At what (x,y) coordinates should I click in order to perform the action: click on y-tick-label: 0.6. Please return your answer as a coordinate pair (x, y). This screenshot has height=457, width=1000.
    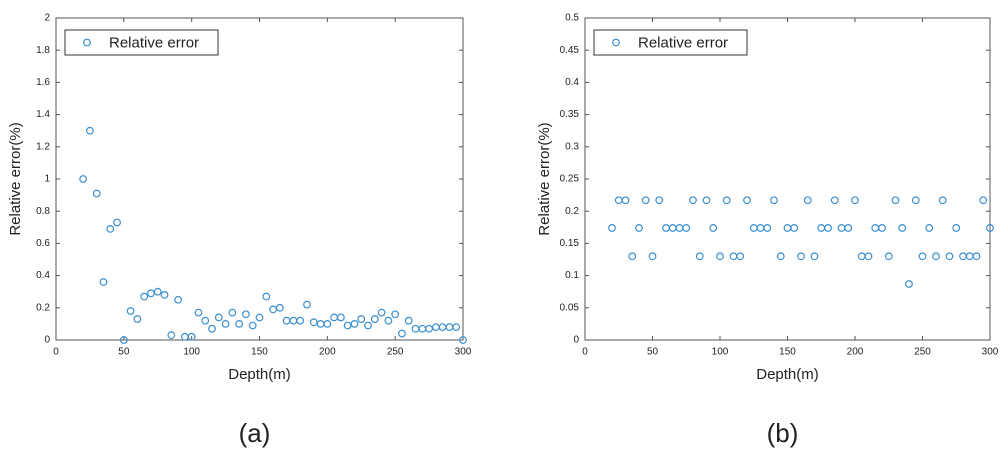
    Looking at the image, I should click on (43, 243).